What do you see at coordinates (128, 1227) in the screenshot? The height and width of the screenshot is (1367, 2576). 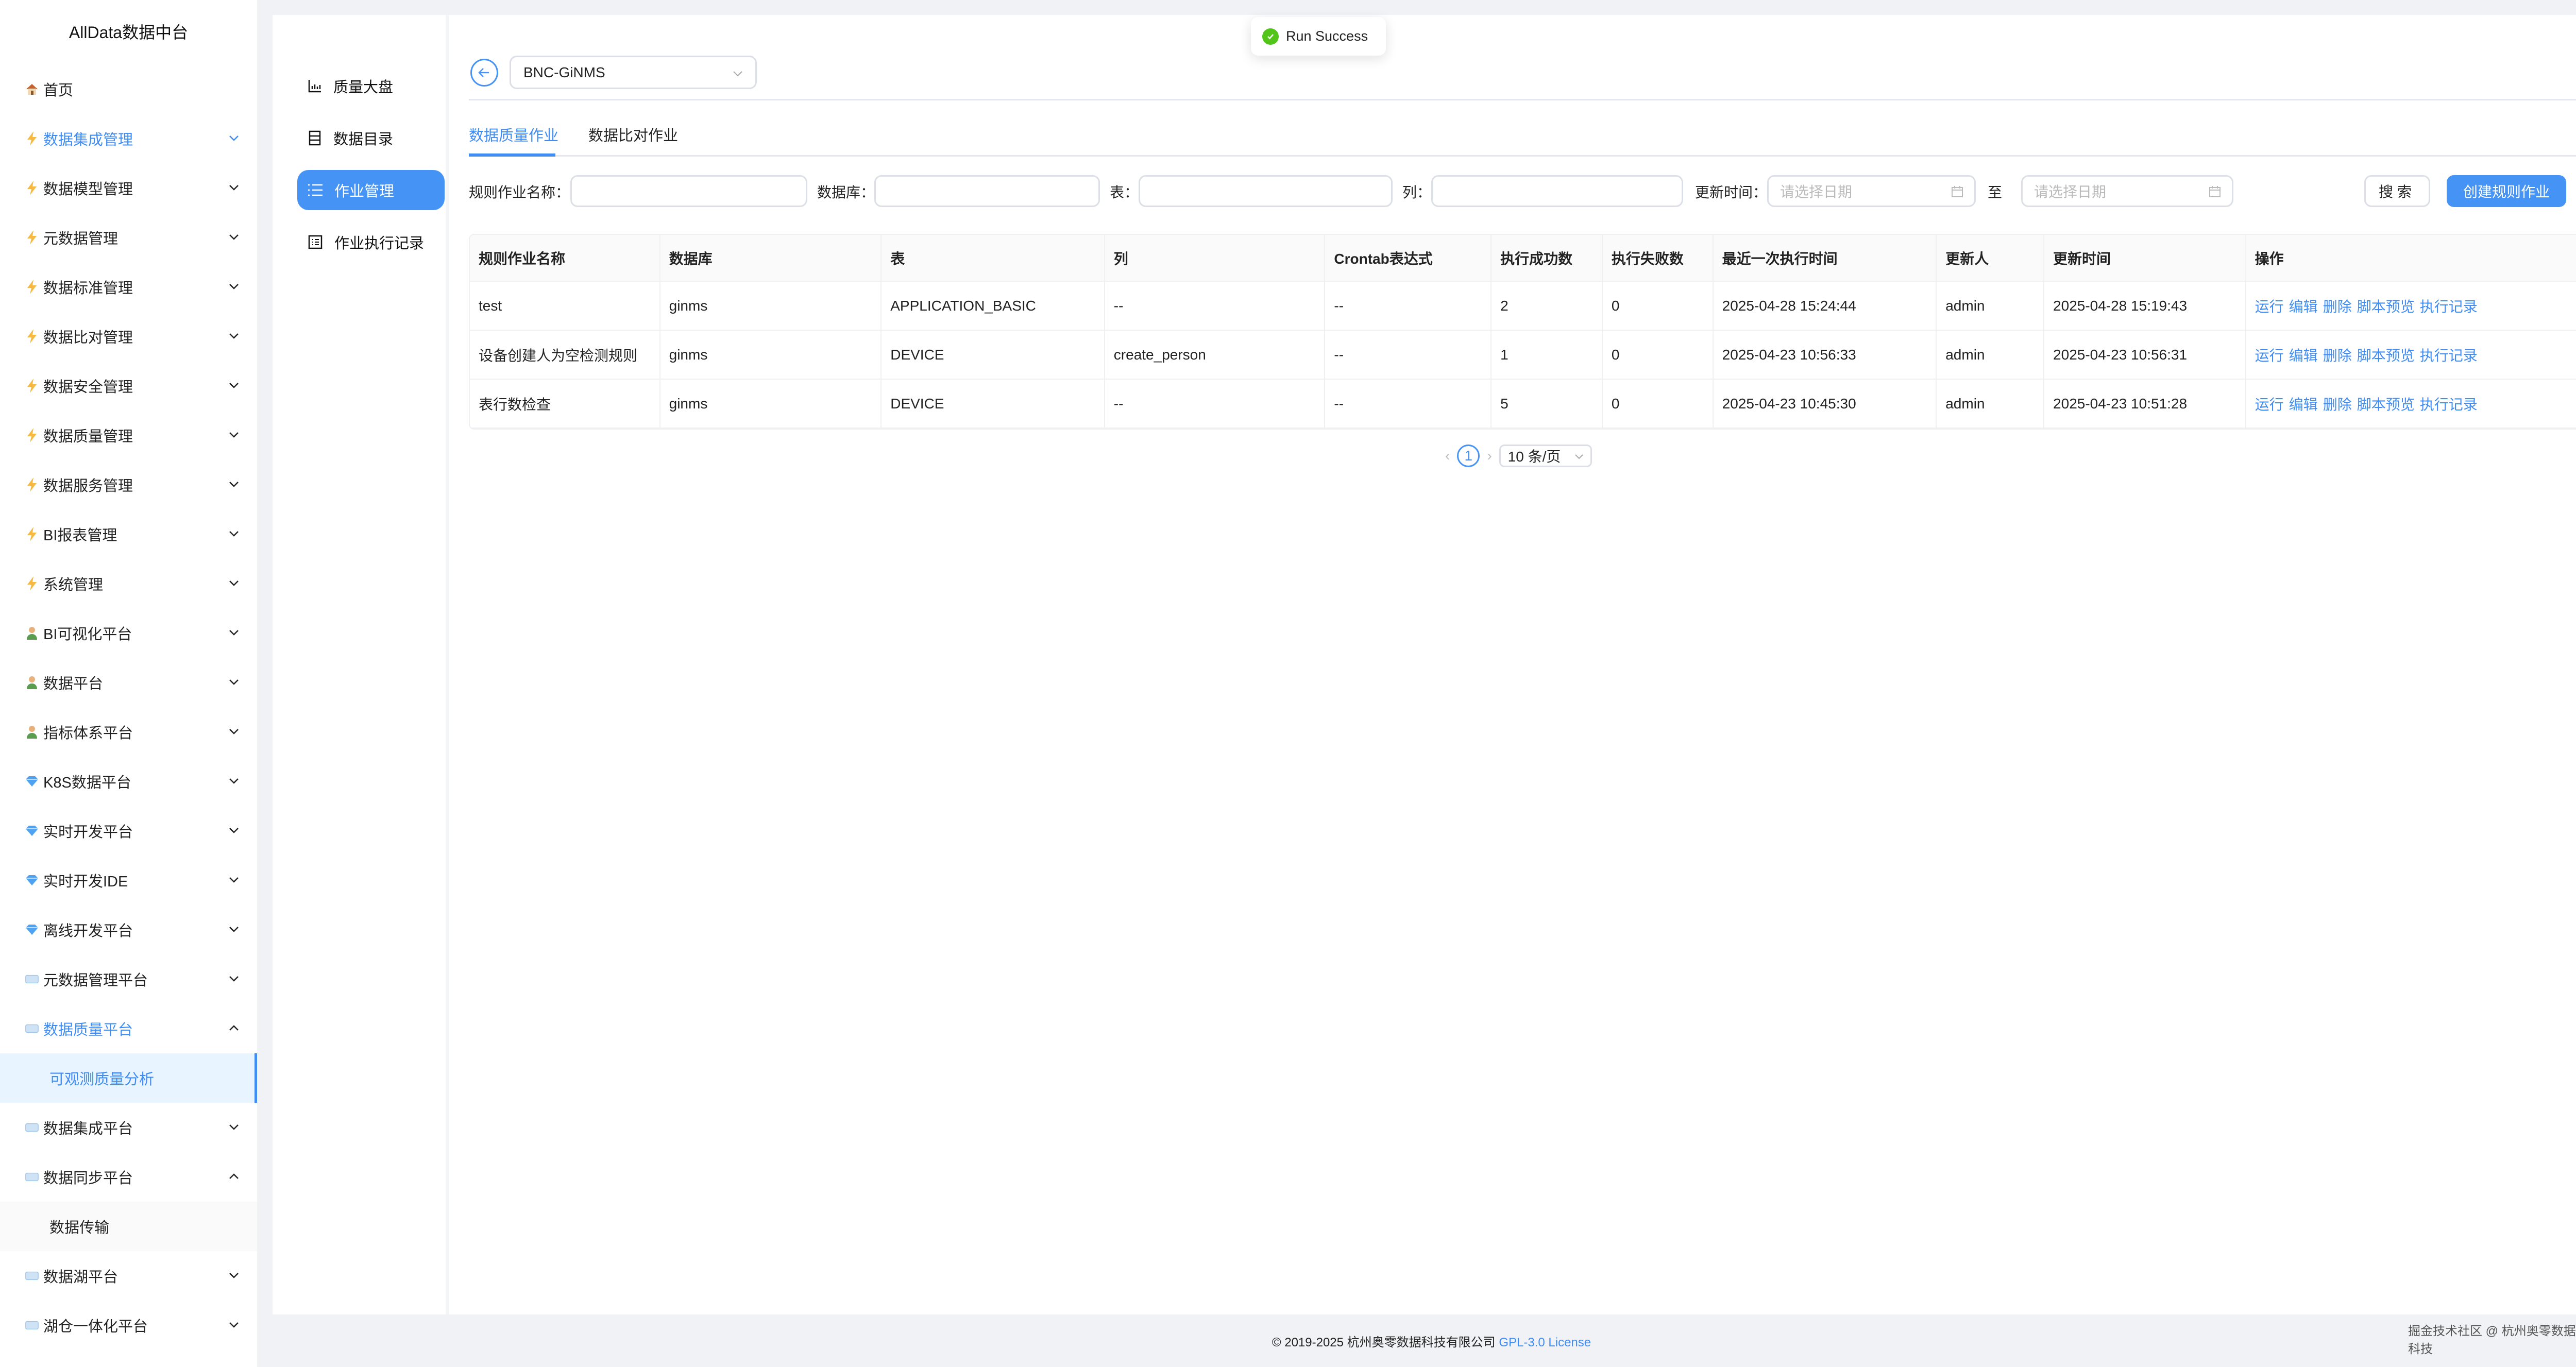 I see `sidebar-item: 数据传输` at bounding box center [128, 1227].